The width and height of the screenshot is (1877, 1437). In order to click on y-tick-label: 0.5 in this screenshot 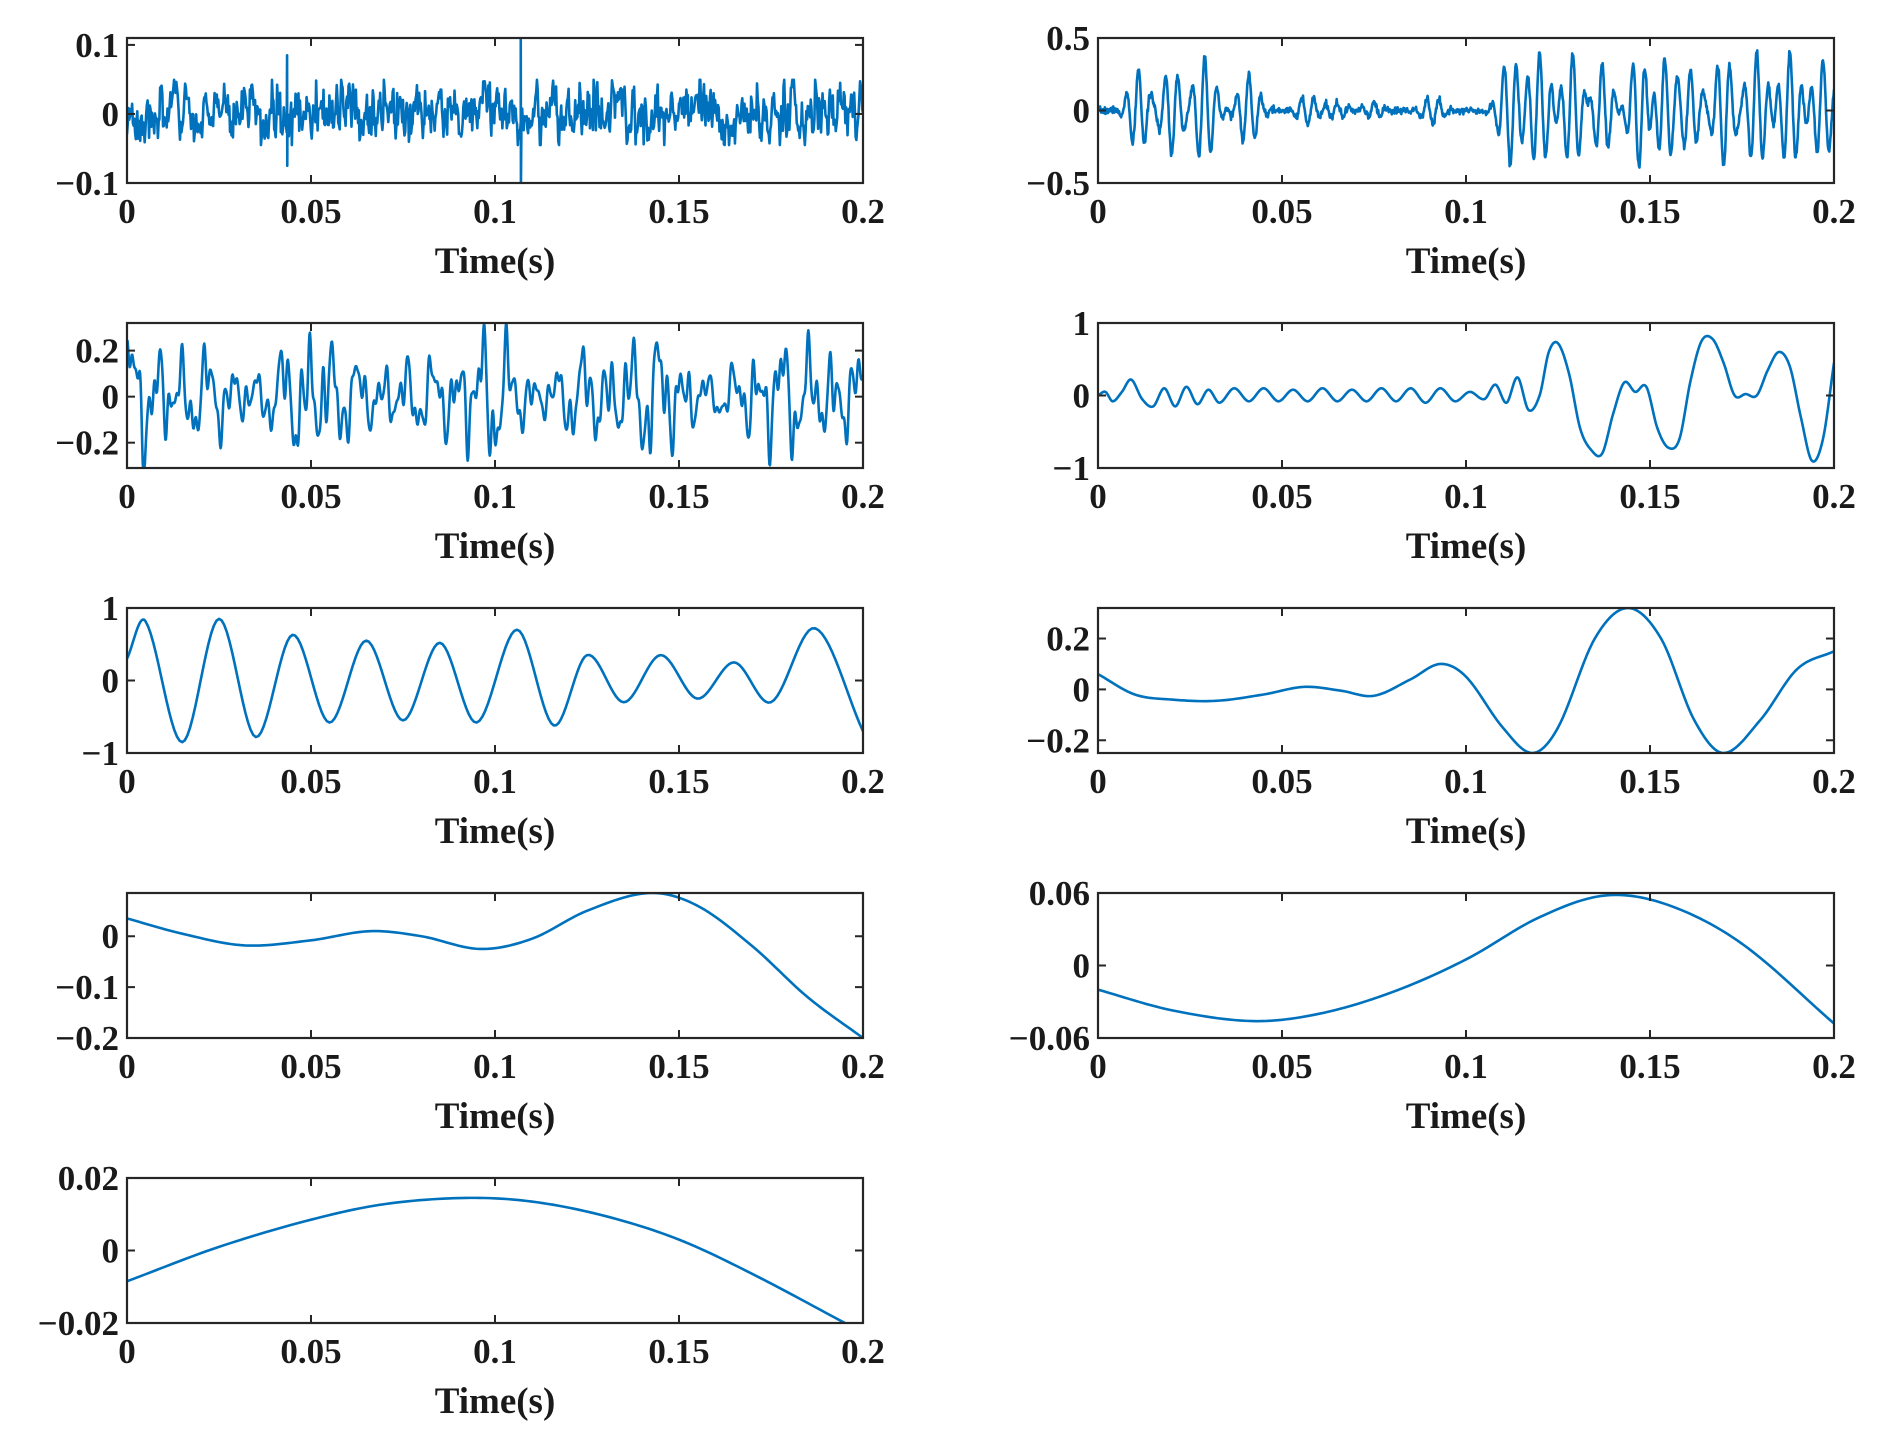, I will do `click(1068, 38)`.